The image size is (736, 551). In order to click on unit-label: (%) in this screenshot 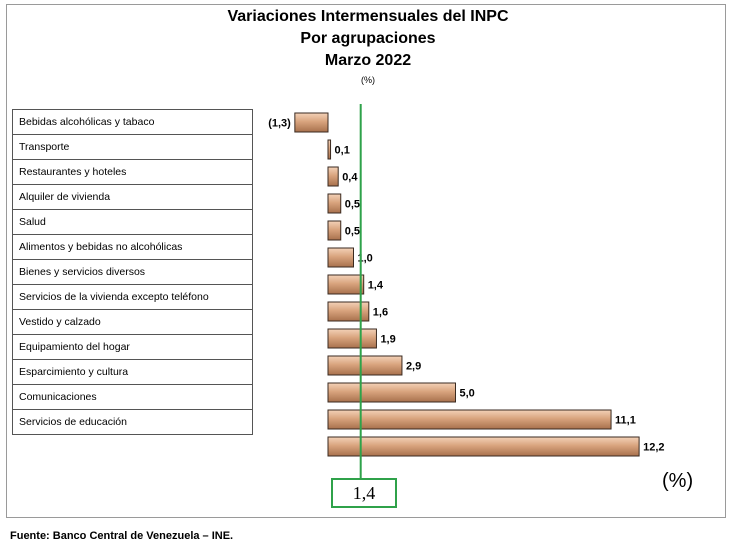, I will do `click(678, 481)`.